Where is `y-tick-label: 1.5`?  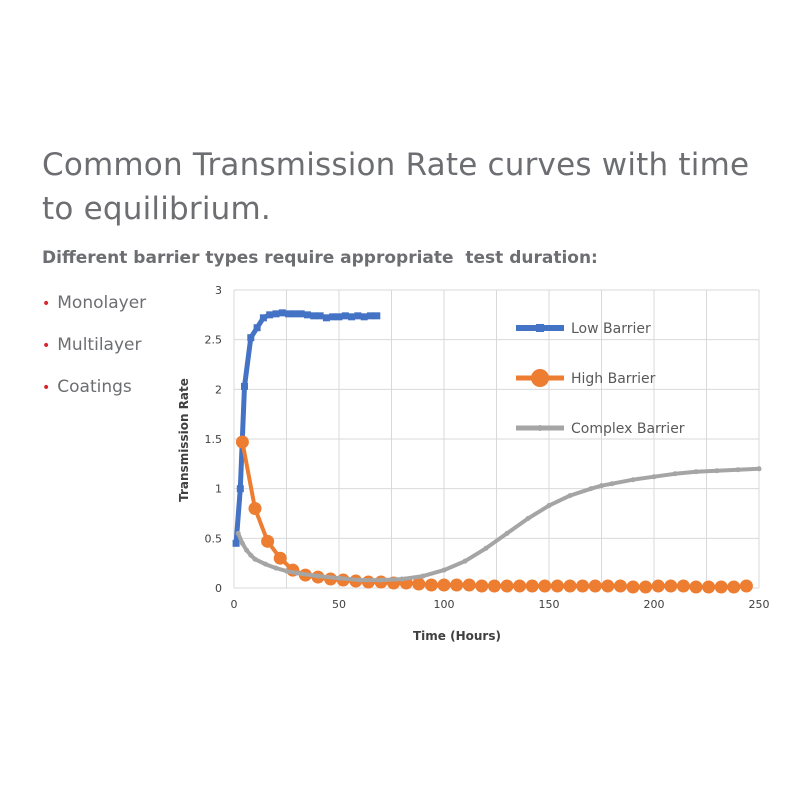 y-tick-label: 1.5 is located at coordinates (214, 439).